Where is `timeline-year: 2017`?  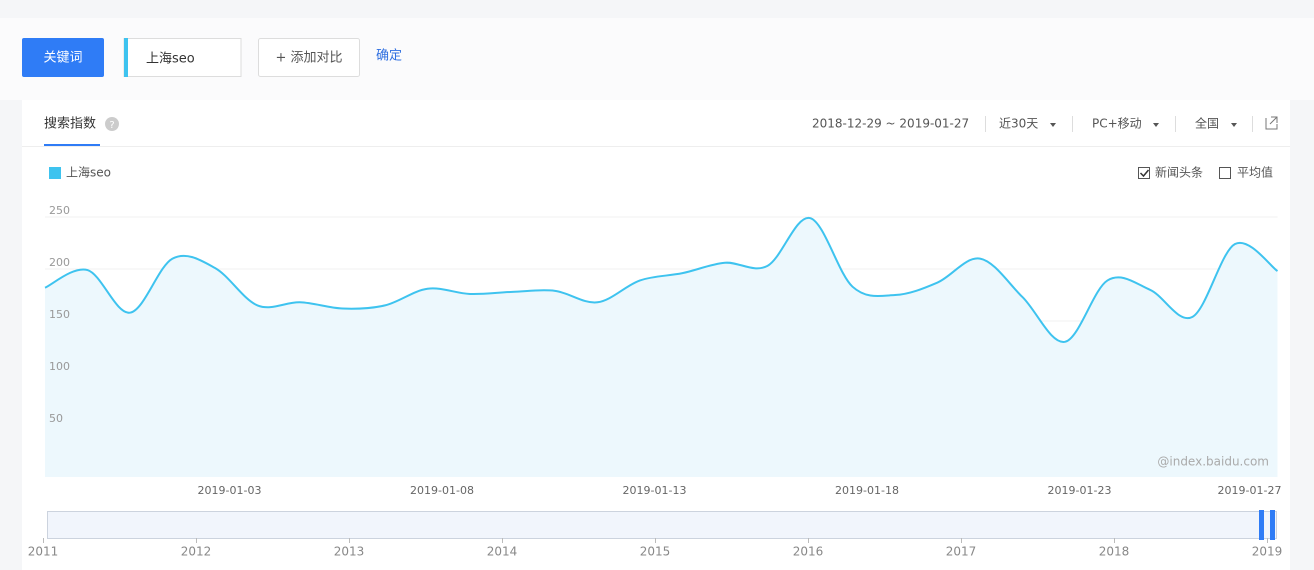
timeline-year: 2017 is located at coordinates (961, 552).